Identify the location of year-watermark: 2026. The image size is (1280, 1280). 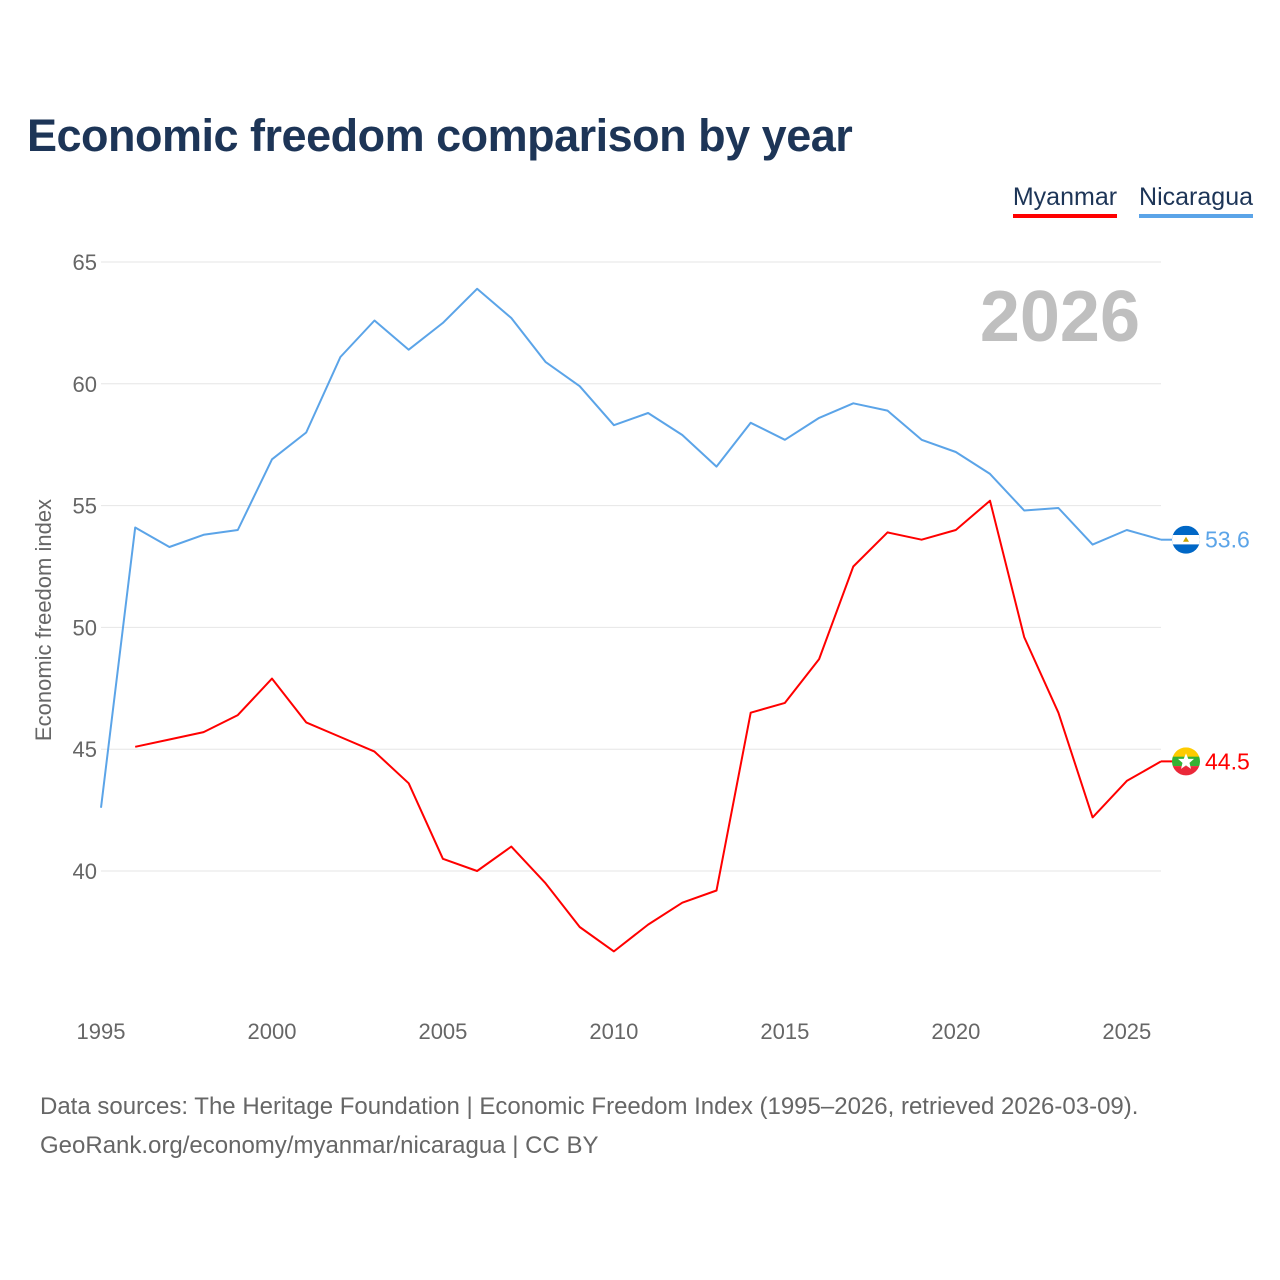
(1060, 317).